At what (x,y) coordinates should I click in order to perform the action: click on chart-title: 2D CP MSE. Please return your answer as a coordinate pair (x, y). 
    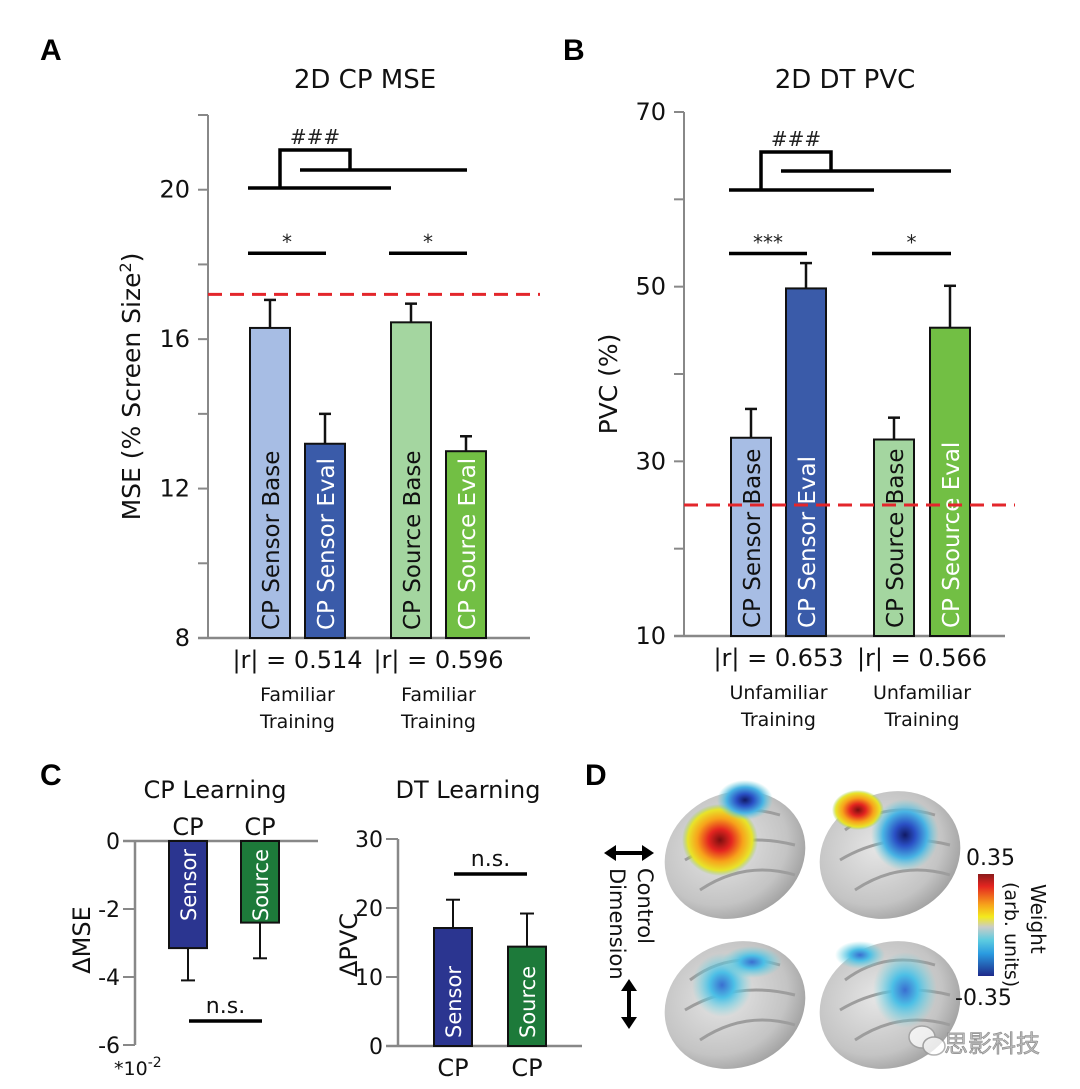
    Looking at the image, I should click on (365, 80).